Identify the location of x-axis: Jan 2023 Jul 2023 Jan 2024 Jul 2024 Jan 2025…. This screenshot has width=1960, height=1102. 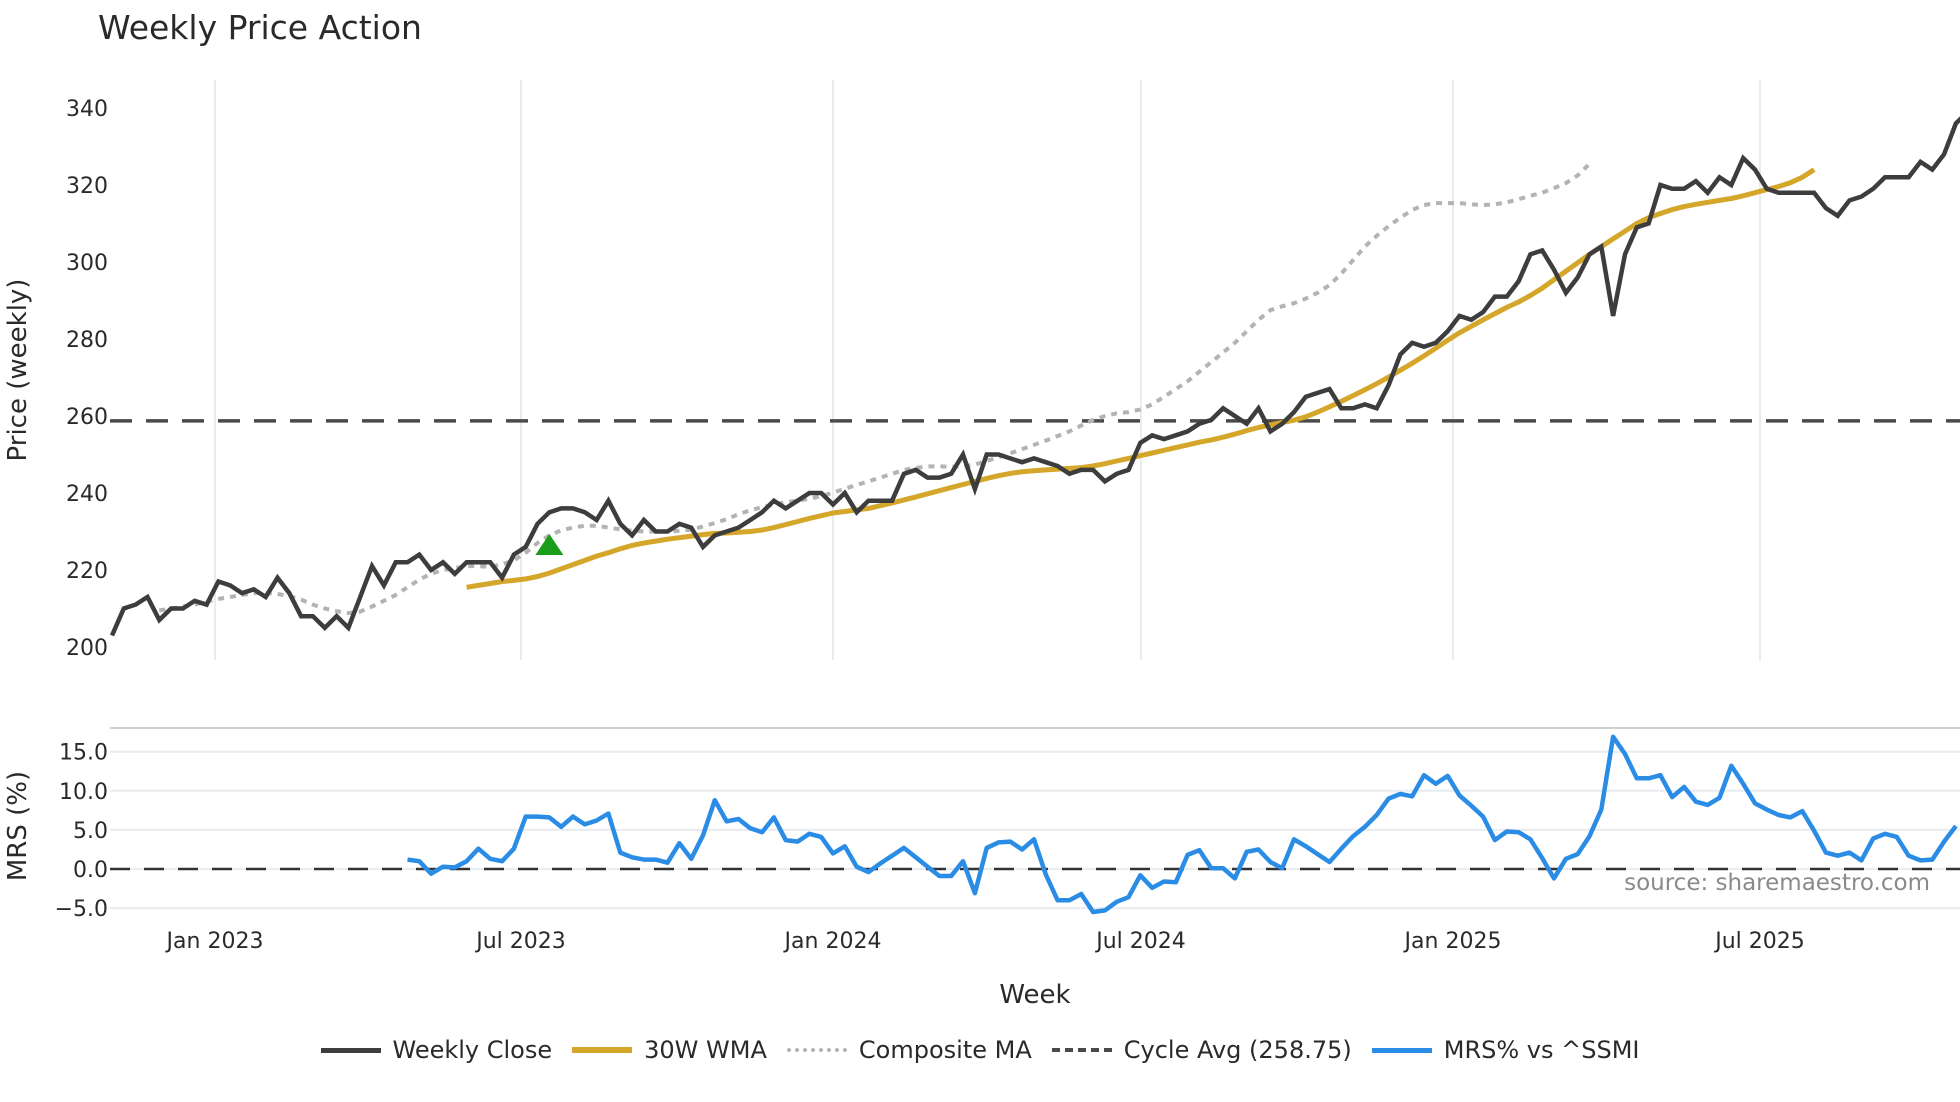
(985, 941).